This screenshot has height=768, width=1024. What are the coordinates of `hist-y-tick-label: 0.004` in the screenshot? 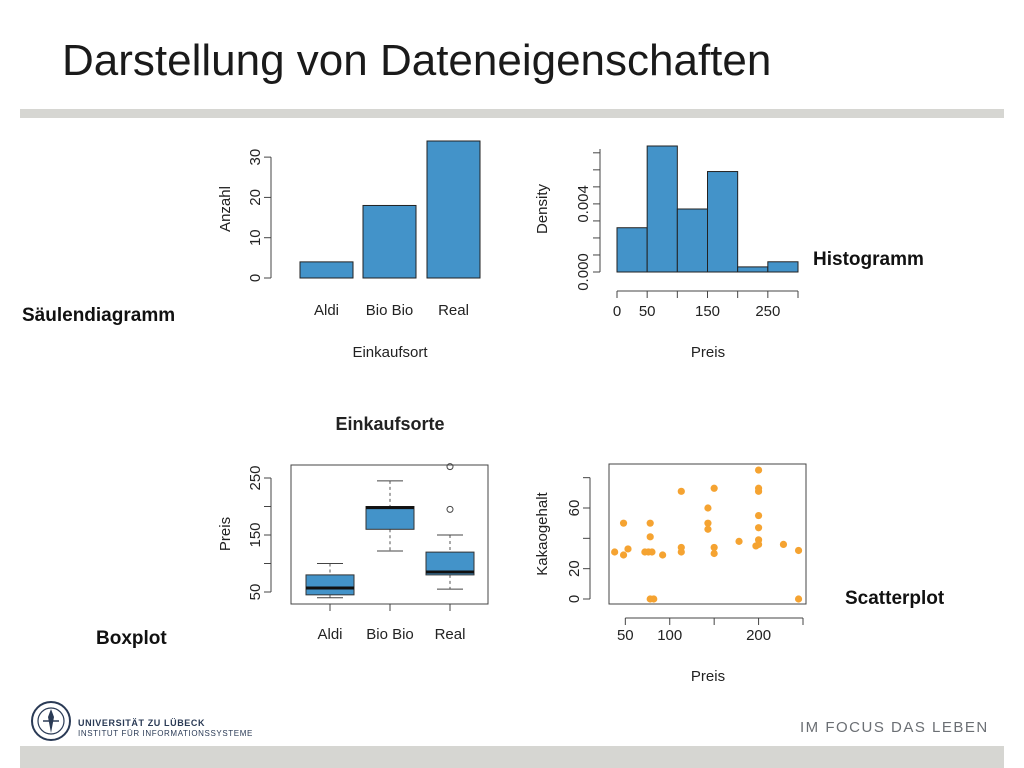 It's located at (583, 204).